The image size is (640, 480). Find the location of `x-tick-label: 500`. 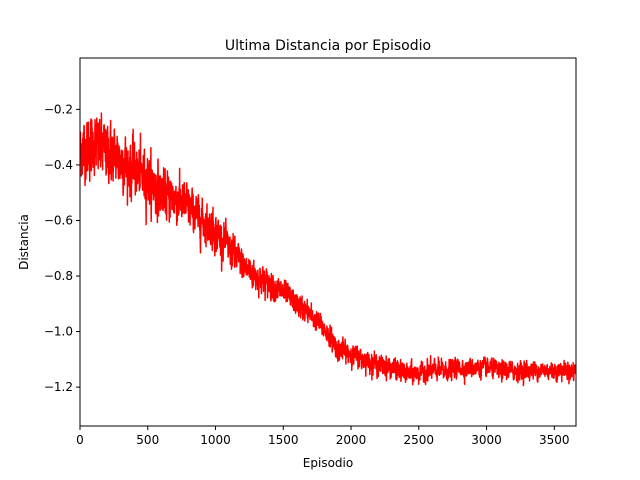

x-tick-label: 500 is located at coordinates (147, 440).